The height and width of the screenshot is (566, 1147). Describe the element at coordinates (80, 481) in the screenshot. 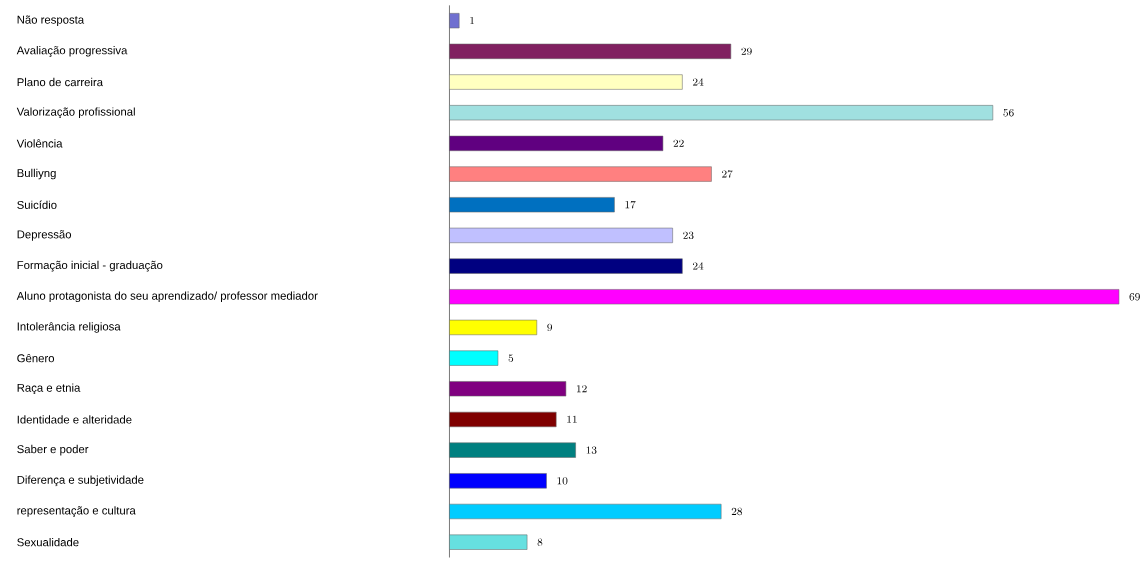

I see `y-tick-label: Diferença e subjetividade` at that location.